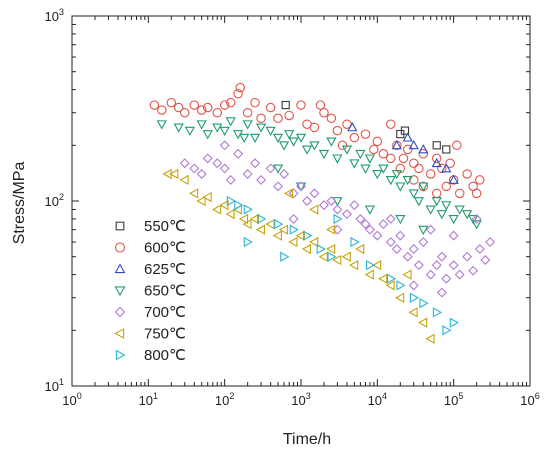 The image size is (550, 456). Describe the element at coordinates (224, 399) in the screenshot. I see `x-tick-label: 10²` at that location.